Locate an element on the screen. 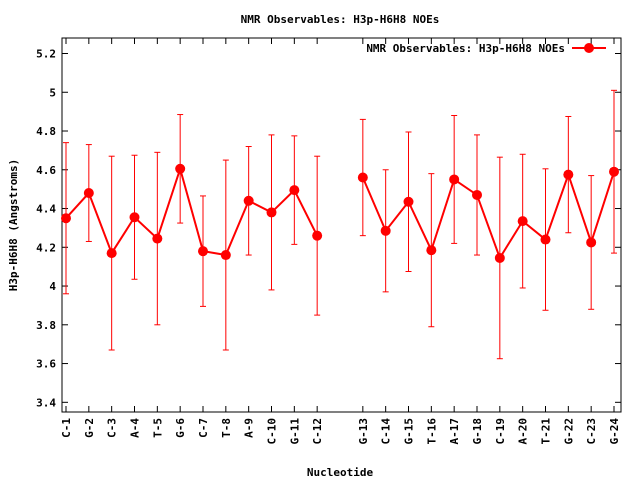 Image resolution: width=640 pixels, height=480 pixels. y-tick-label: 4 is located at coordinates (52, 286).